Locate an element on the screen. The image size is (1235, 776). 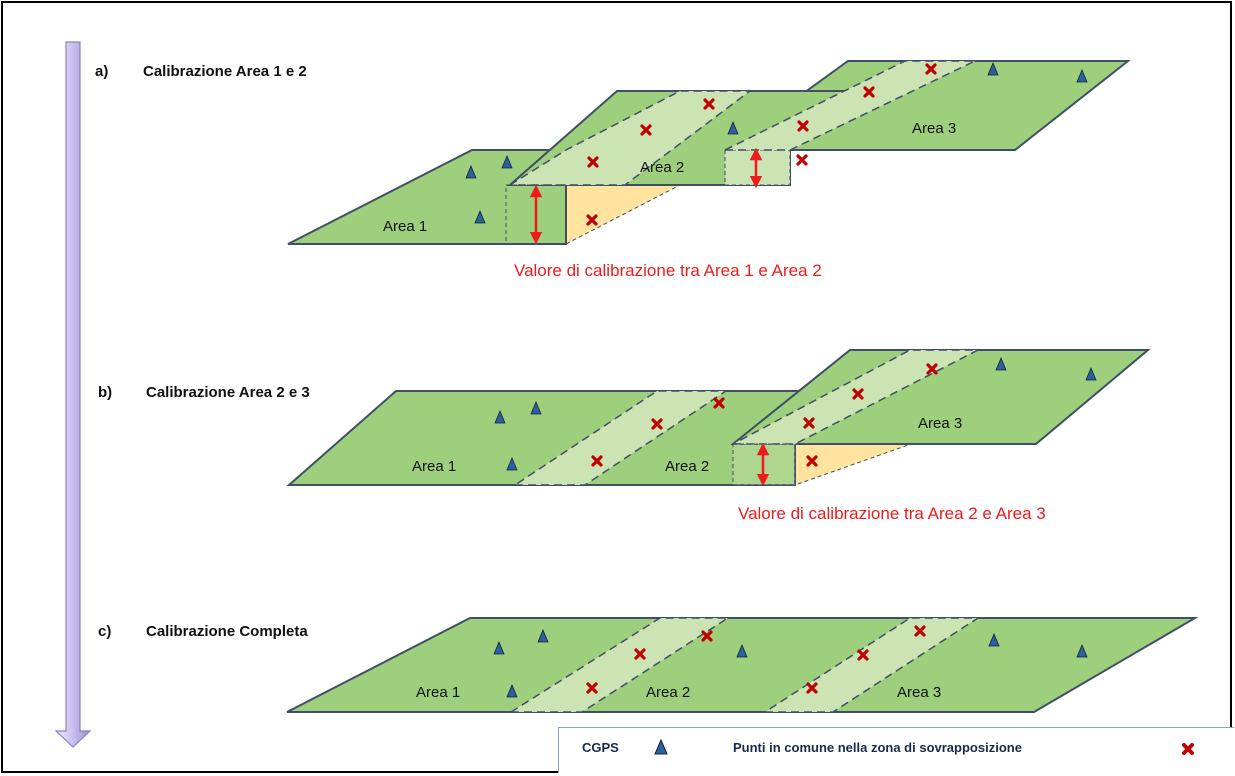
overlap-strip-23-top-a is located at coordinates (850, 105).